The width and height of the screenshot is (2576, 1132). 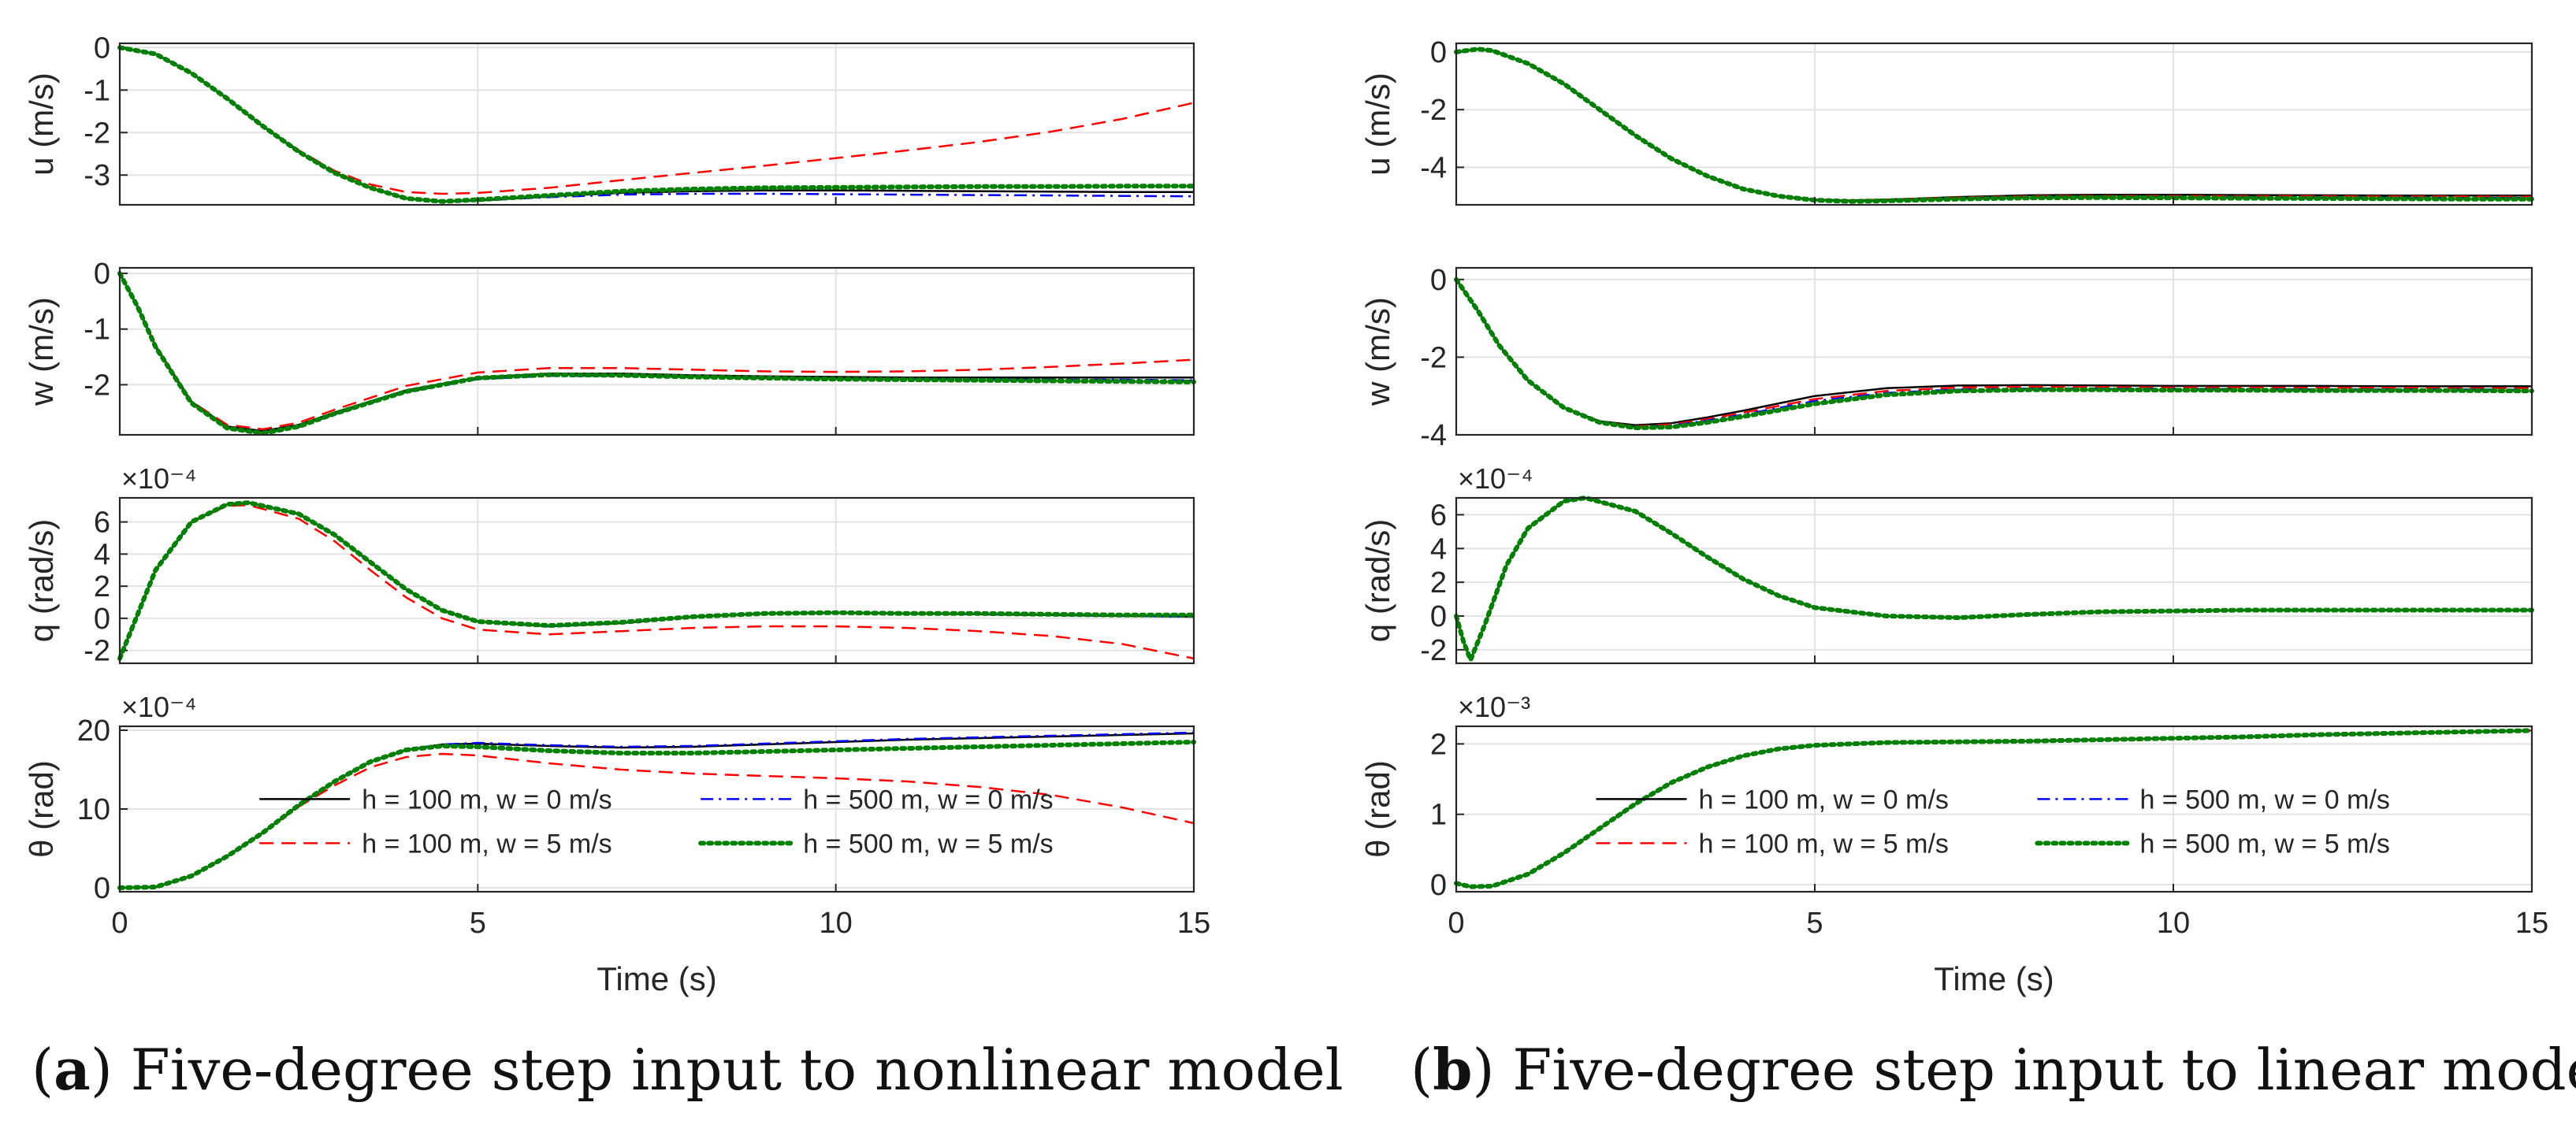 What do you see at coordinates (486, 800) in the screenshot?
I see `legend-label: h = 100 m, w = 0 m/s` at bounding box center [486, 800].